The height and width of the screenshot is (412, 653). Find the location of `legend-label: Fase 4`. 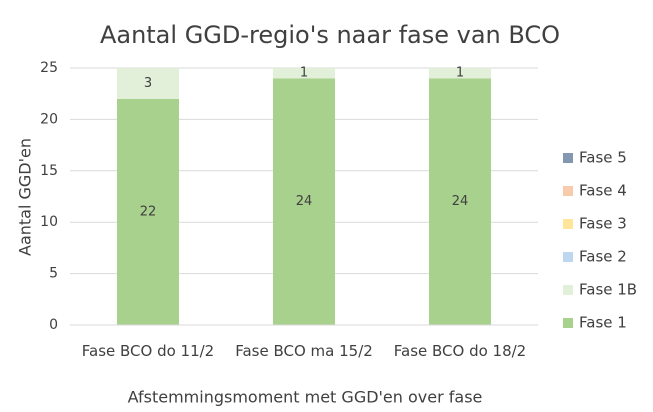

legend-label: Fase 4 is located at coordinates (603, 191).